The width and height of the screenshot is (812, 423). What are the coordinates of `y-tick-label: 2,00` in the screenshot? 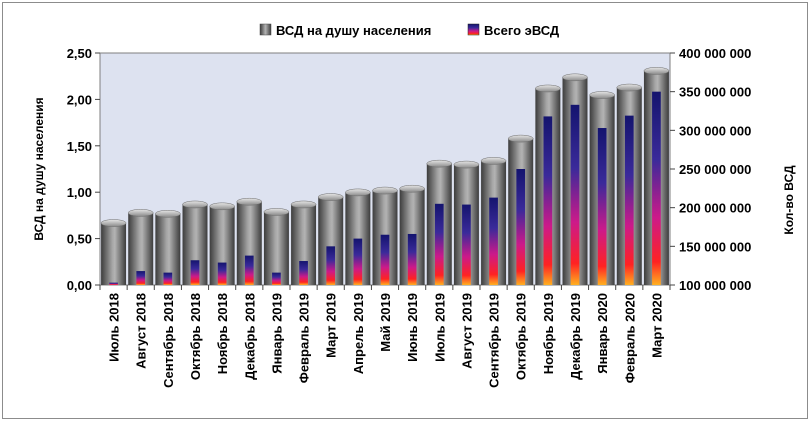 It's located at (79, 99).